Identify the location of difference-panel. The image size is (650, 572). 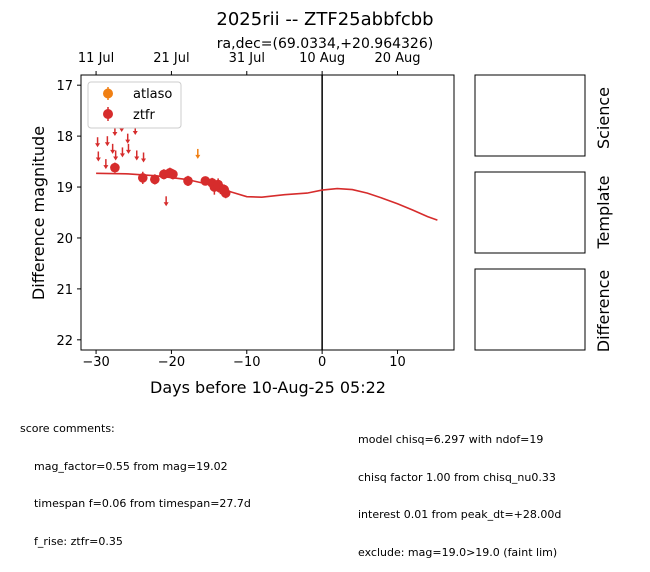
(530, 309).